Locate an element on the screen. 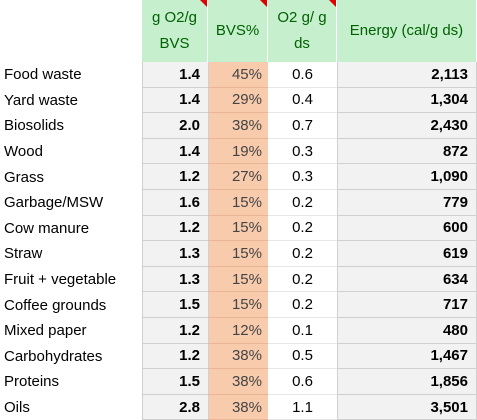 This screenshot has width=477, height=420. energy-cell: 1,304 is located at coordinates (407, 100).